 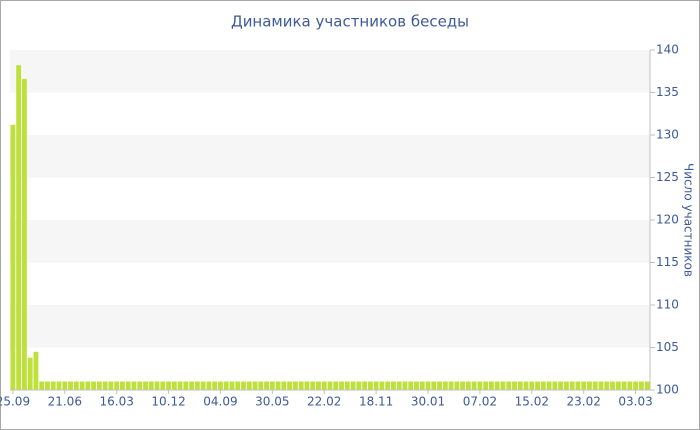 I want to click on x-tick-label: 16.03, so click(x=116, y=402).